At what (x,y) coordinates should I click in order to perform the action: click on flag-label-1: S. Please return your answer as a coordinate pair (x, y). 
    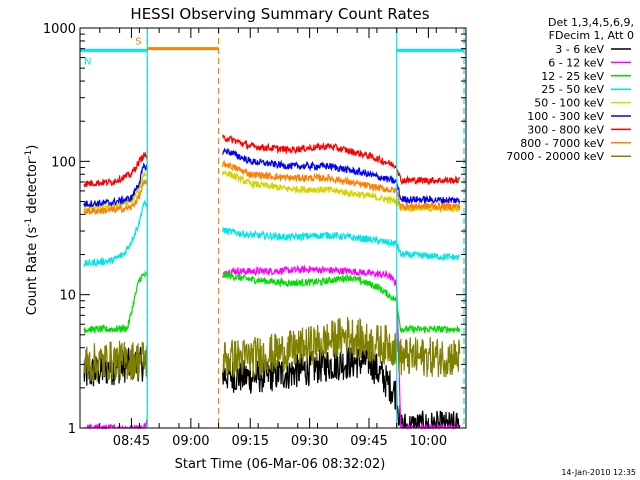
    Looking at the image, I should click on (138, 42).